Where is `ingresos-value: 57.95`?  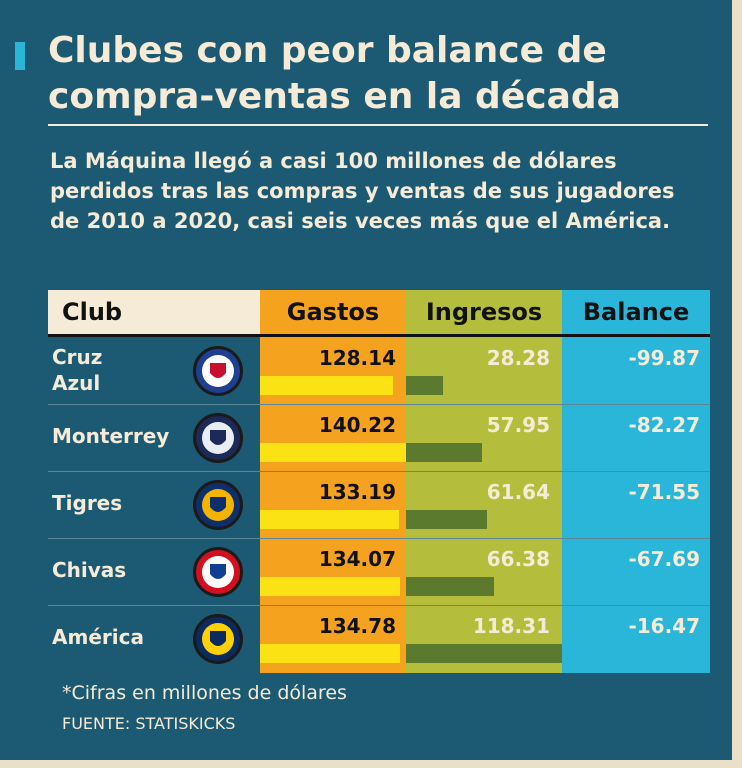 ingresos-value: 57.95 is located at coordinates (518, 425).